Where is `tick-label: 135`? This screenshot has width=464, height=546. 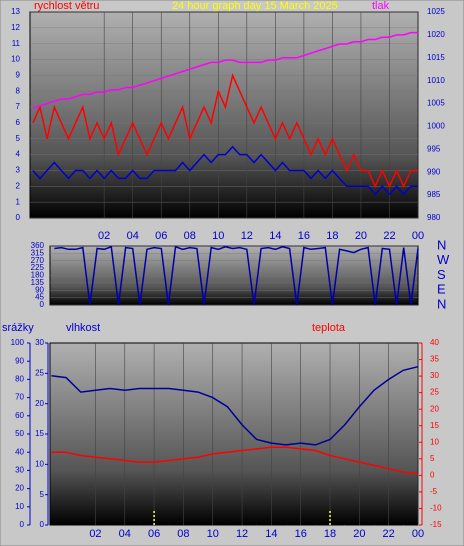 tick-label: 135 is located at coordinates (38, 282).